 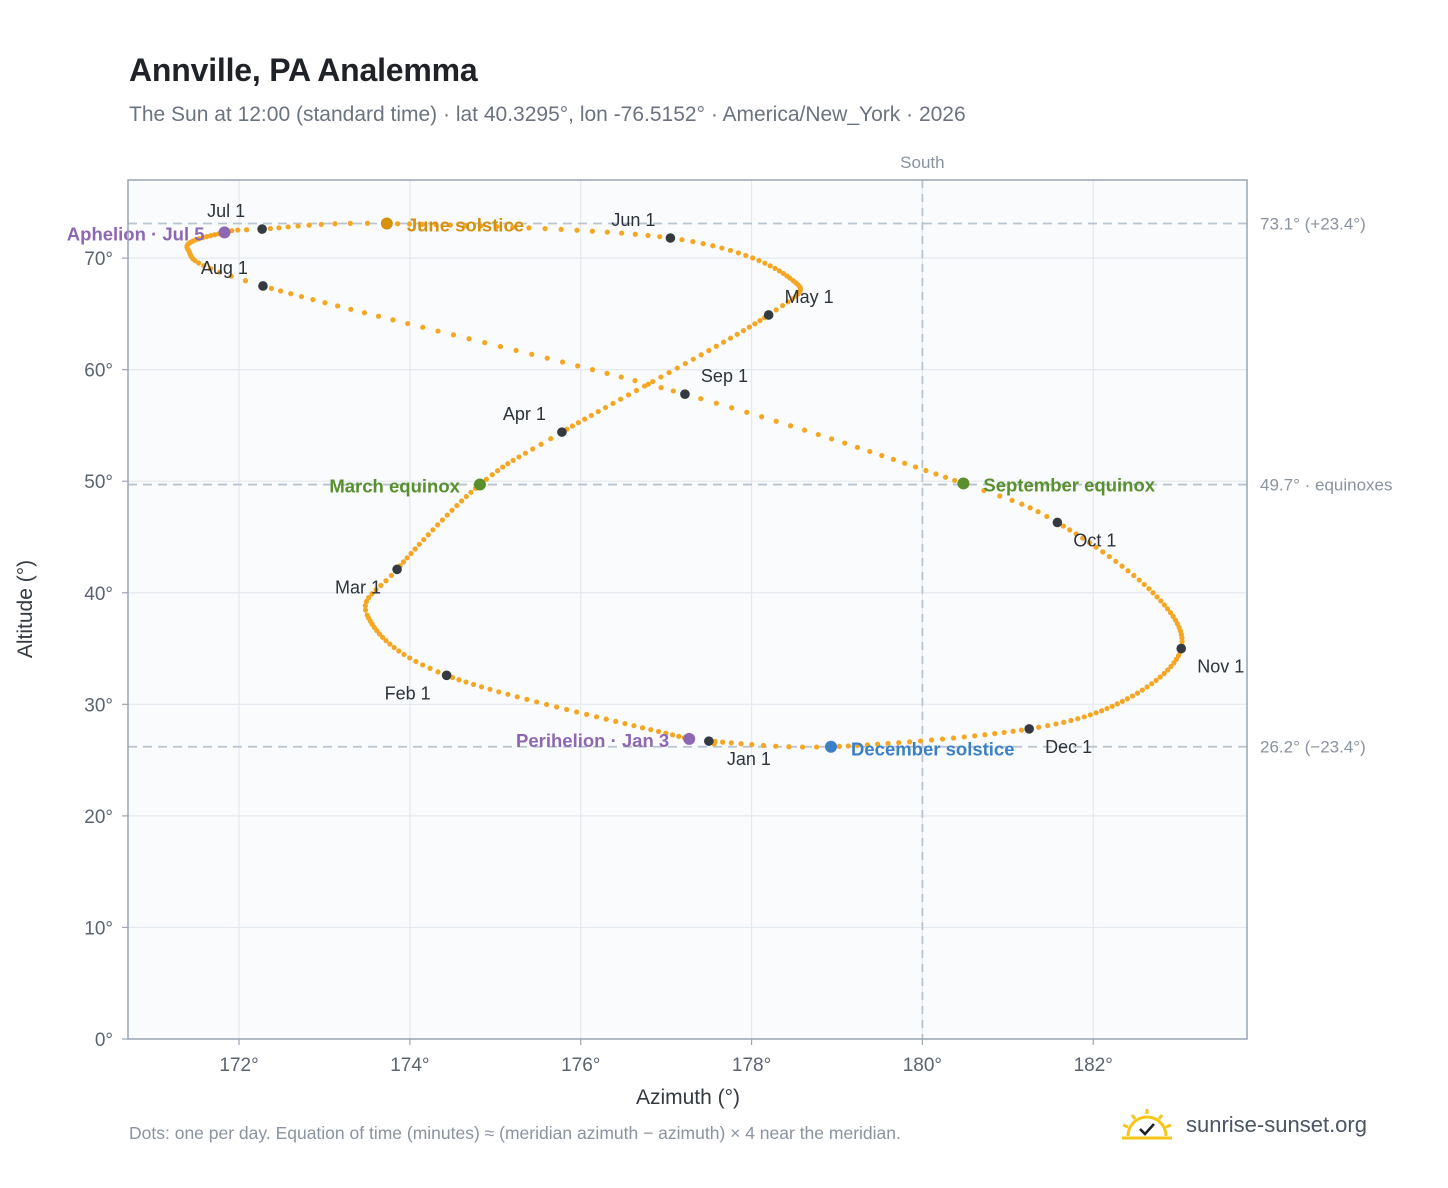 I want to click on event-label: December solstice, so click(x=933, y=749).